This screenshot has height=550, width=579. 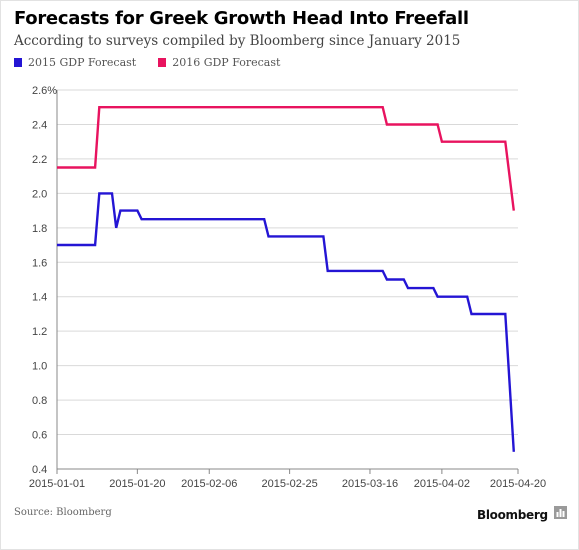 What do you see at coordinates (39, 470) in the screenshot?
I see `y-tick-label: 0.4` at bounding box center [39, 470].